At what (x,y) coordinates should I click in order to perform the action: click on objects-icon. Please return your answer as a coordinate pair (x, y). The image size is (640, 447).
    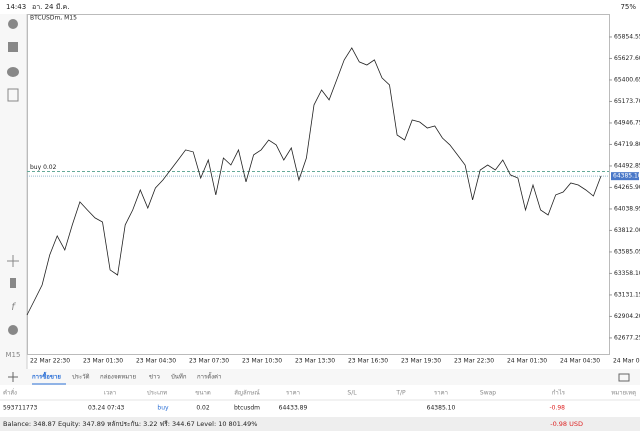
    Looking at the image, I should click on (13, 330).